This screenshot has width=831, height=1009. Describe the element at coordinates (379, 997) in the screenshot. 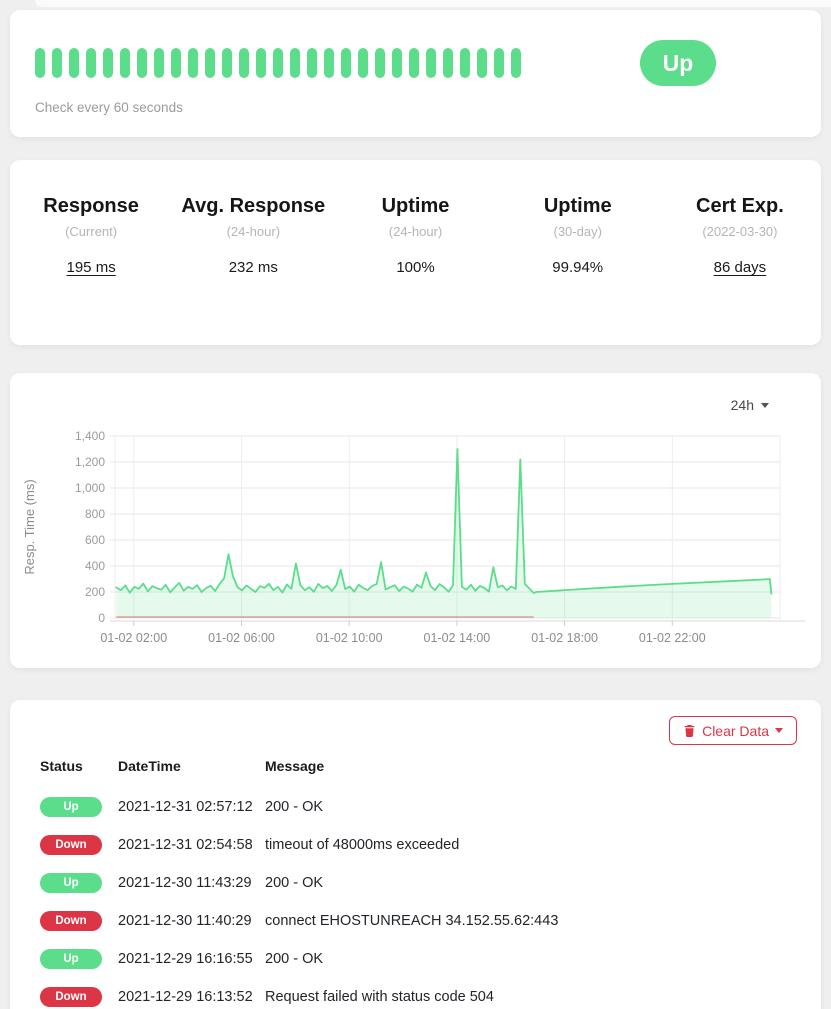

I see `event-message: Request failed with status code 504` at that location.